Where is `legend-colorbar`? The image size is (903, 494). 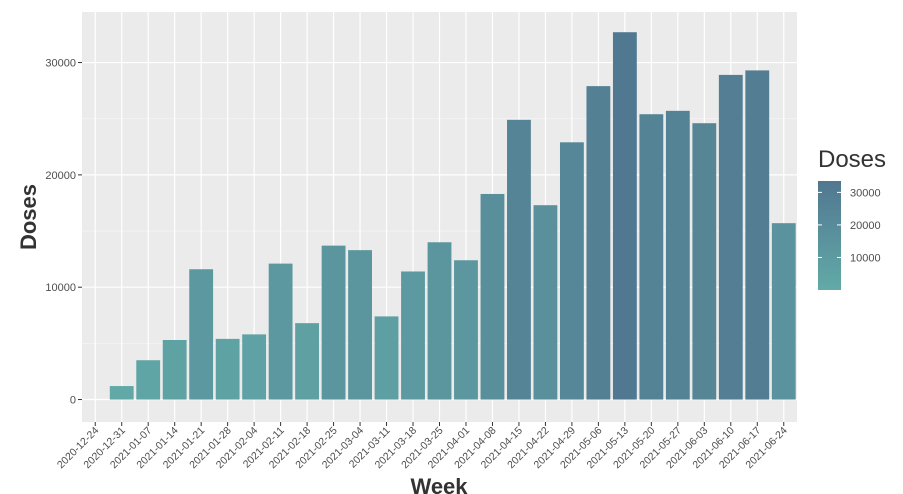 legend-colorbar is located at coordinates (829, 235).